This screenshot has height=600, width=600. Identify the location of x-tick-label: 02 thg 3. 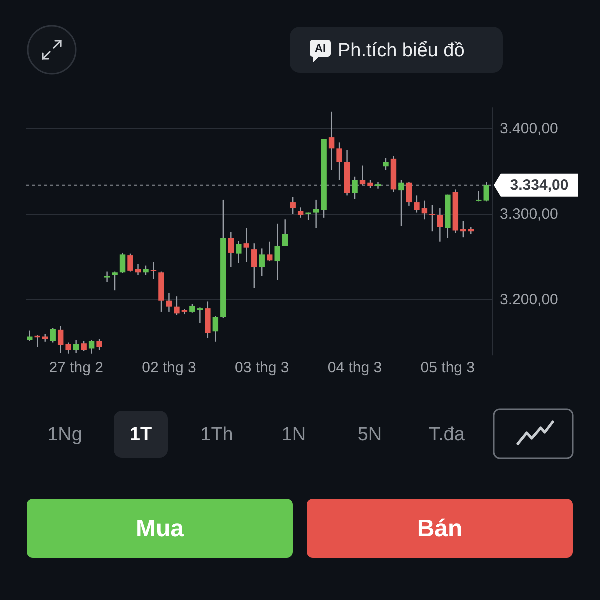
(169, 368).